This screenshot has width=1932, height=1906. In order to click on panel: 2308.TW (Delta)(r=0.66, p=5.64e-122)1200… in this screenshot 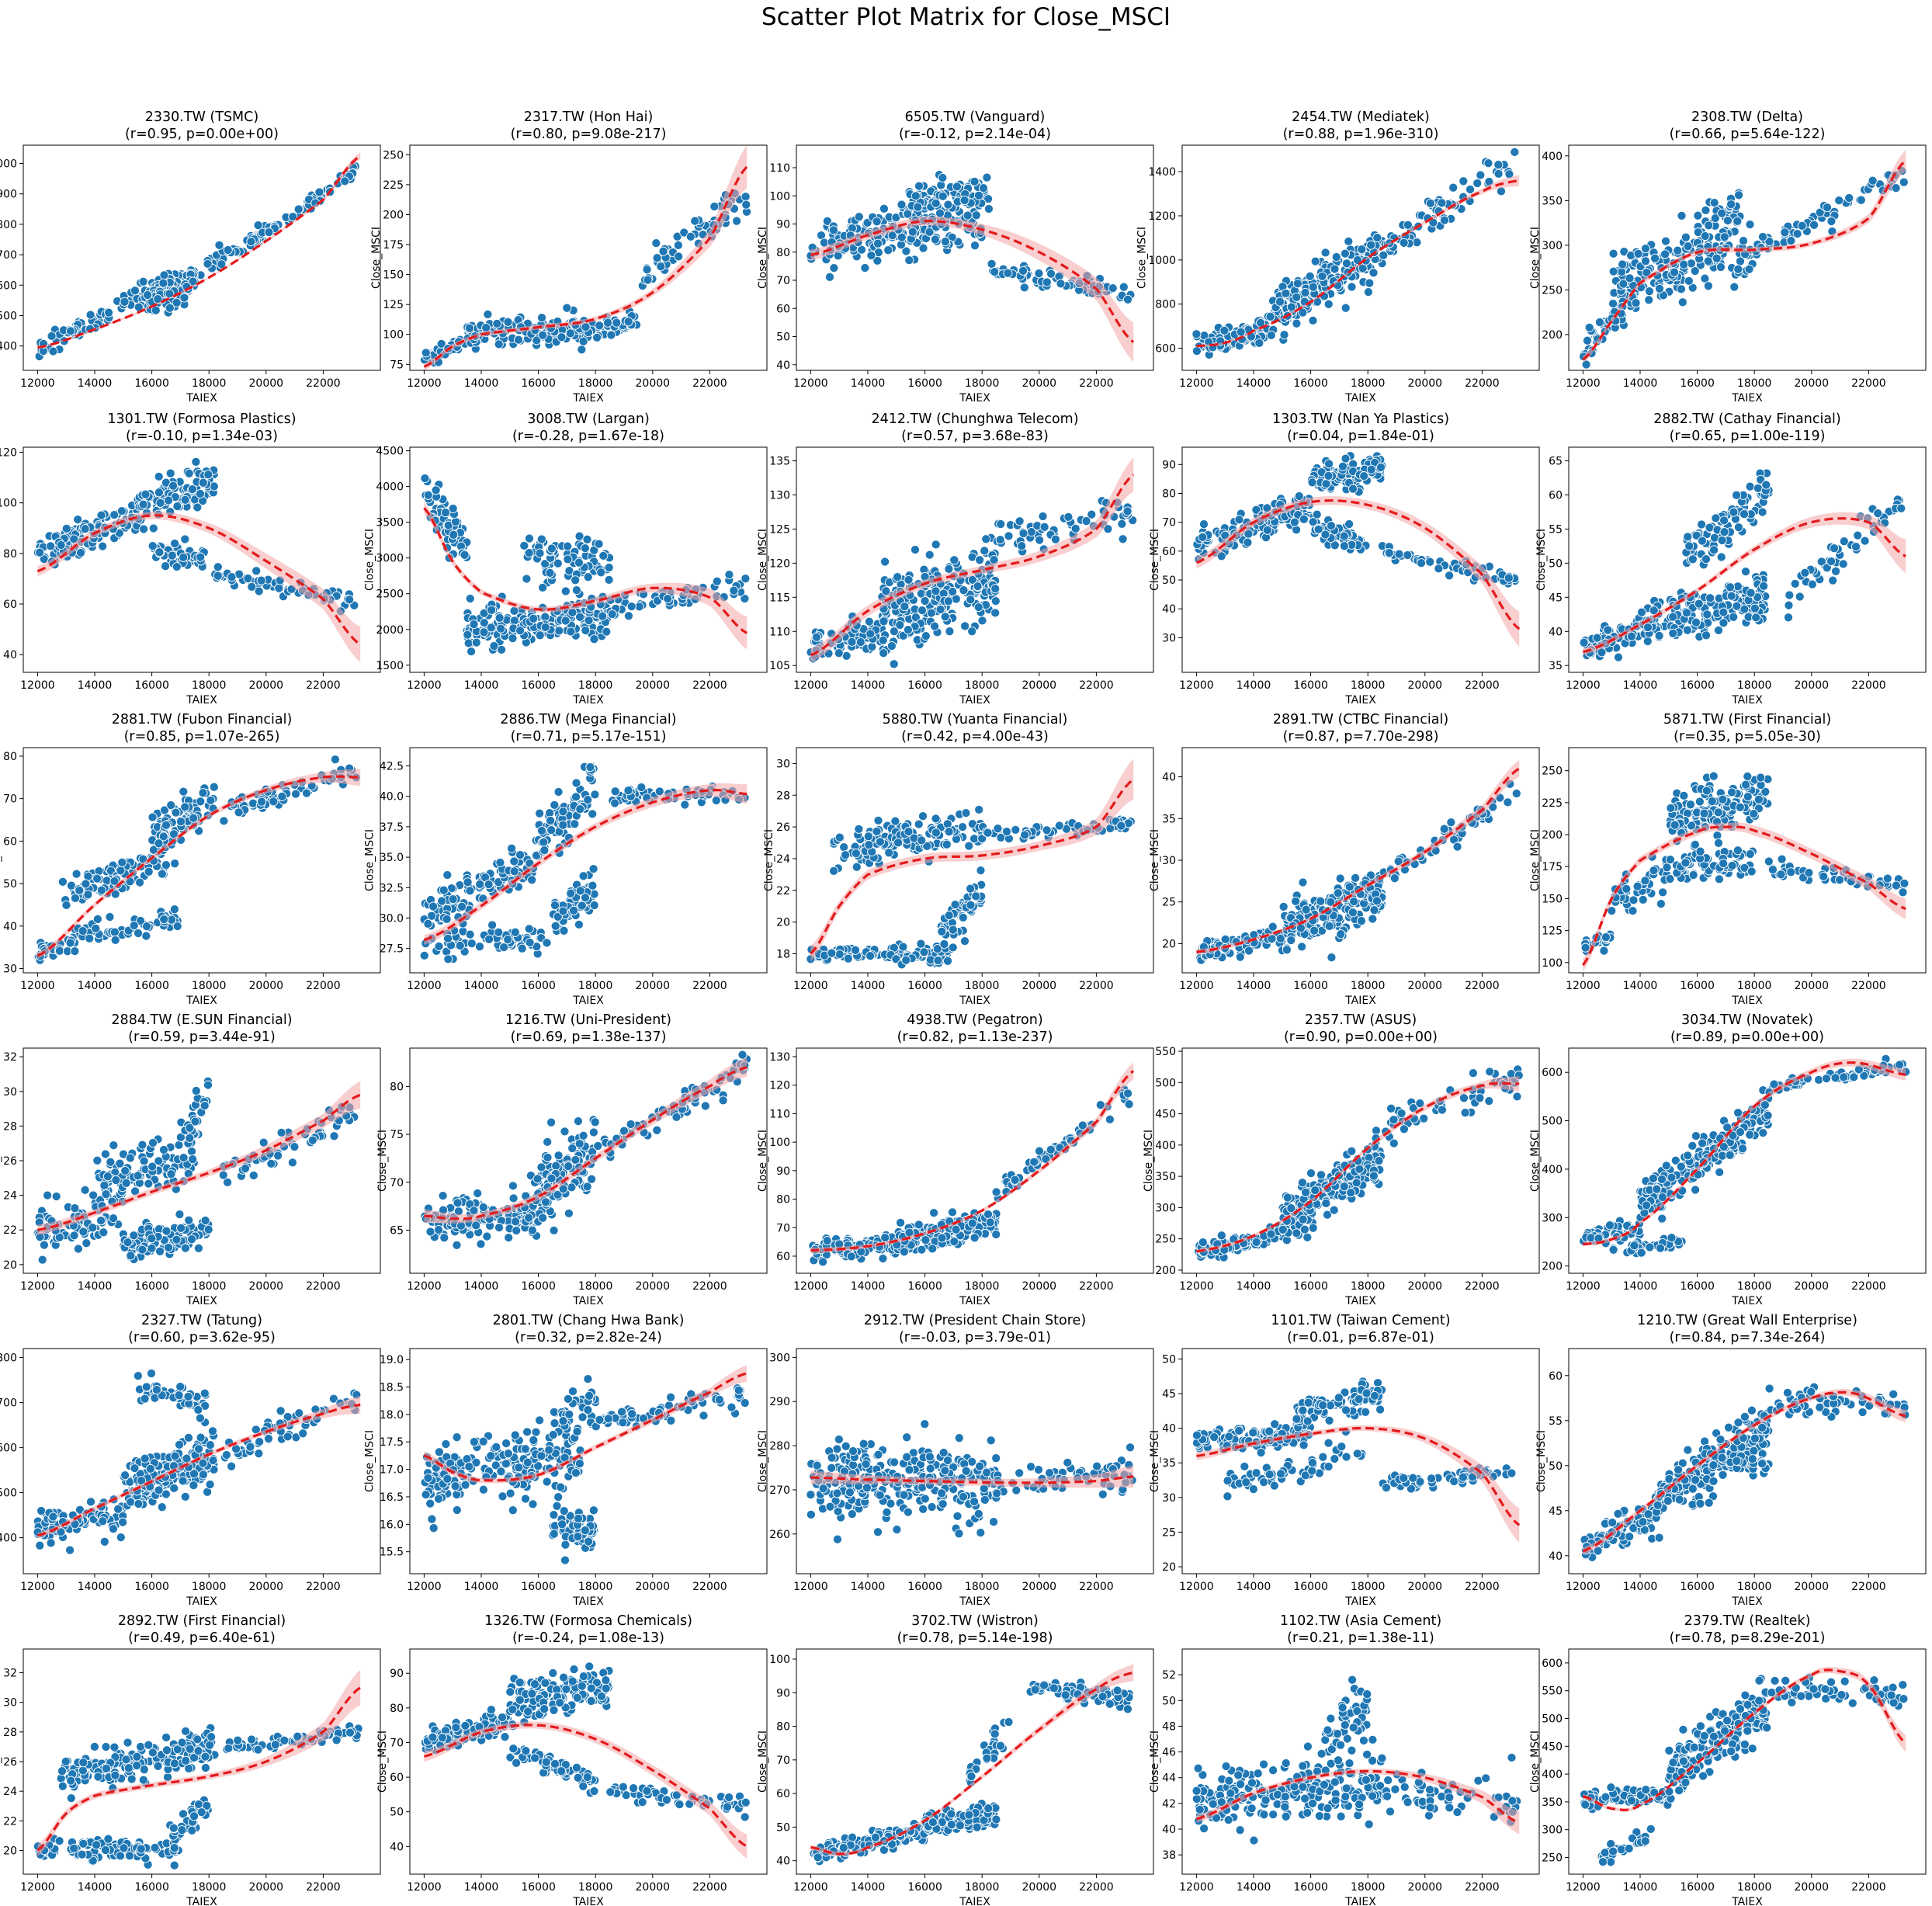, I will do `click(1728, 257)`.